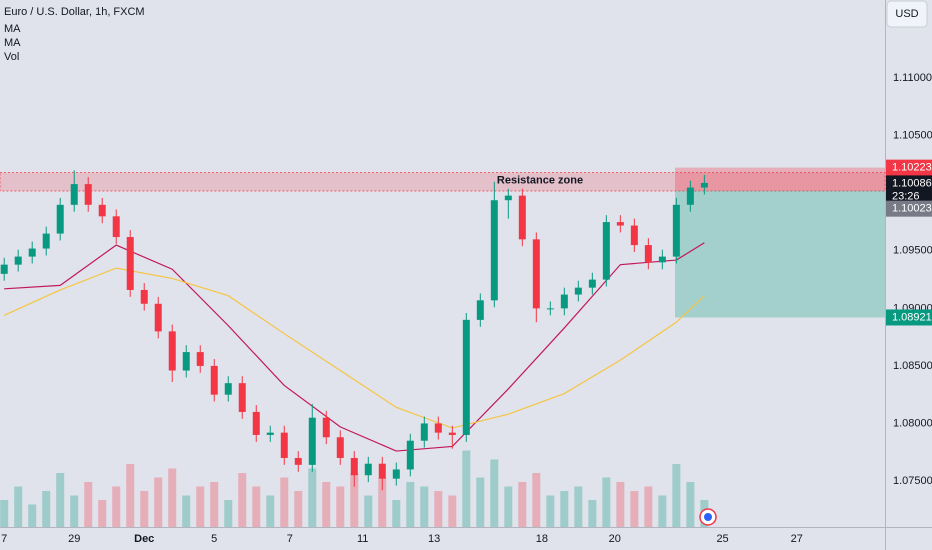 The height and width of the screenshot is (550, 932). I want to click on price-tag, so click(909, 189).